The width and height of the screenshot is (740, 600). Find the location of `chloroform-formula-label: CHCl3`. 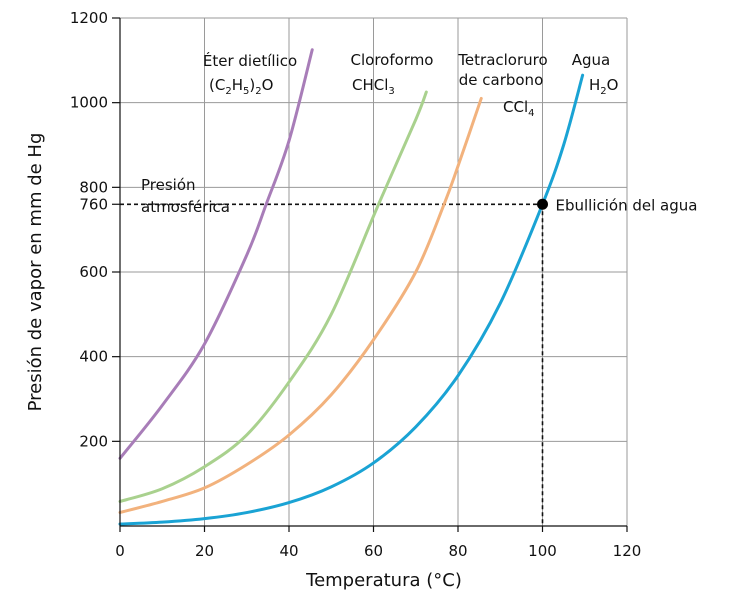

chloroform-formula-label: CHCl3 is located at coordinates (373, 86).